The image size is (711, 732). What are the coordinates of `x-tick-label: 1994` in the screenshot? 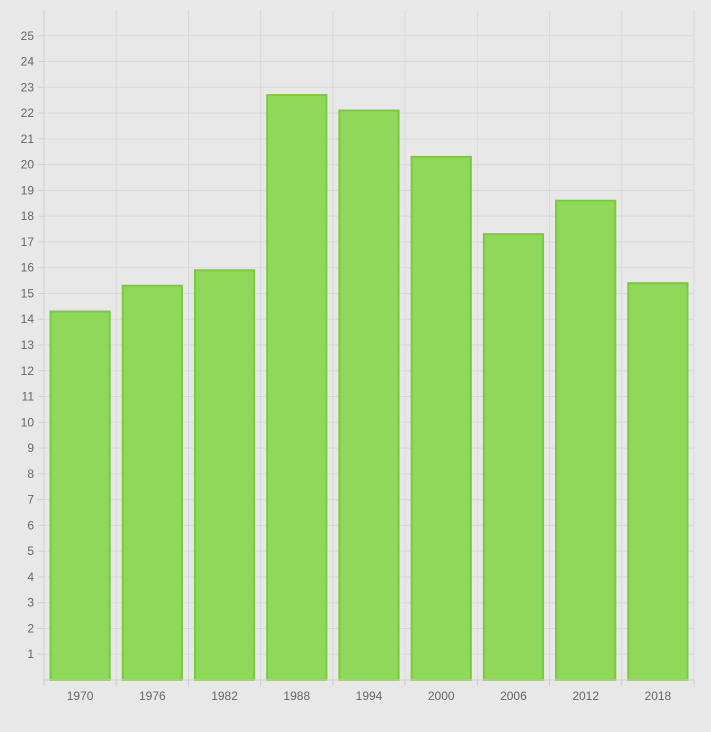 It's located at (369, 696).